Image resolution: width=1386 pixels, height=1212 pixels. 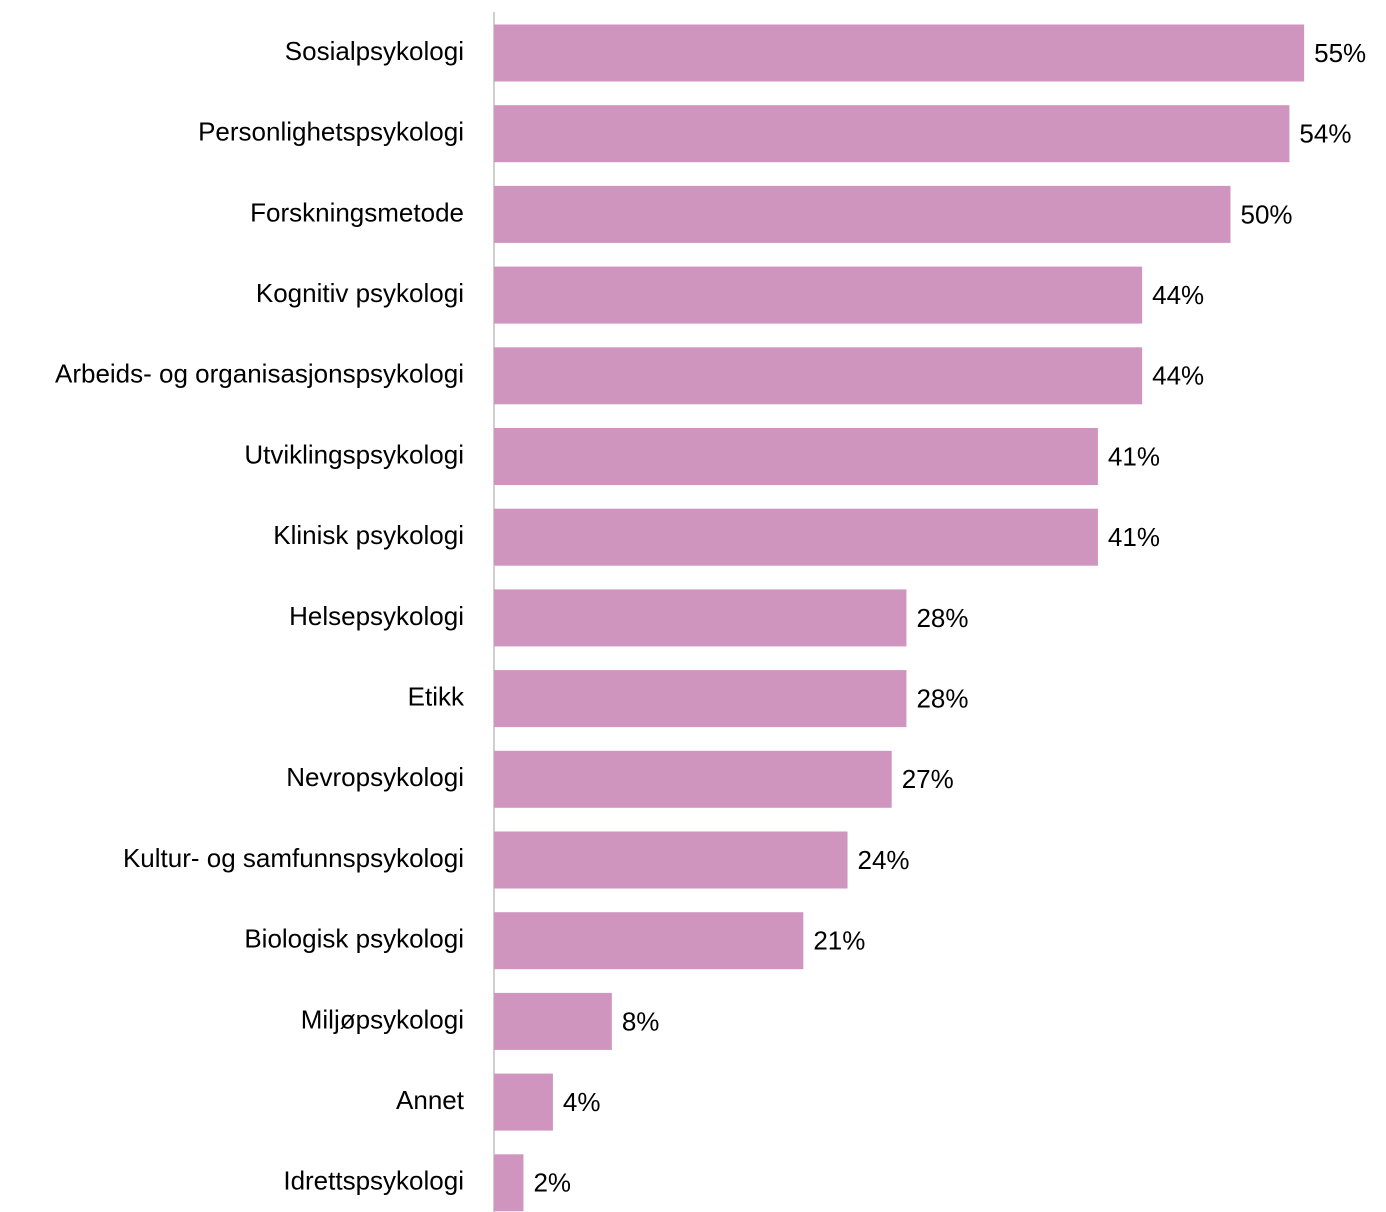 What do you see at coordinates (382, 1019) in the screenshot?
I see `category-label: Miljøpsykologi` at bounding box center [382, 1019].